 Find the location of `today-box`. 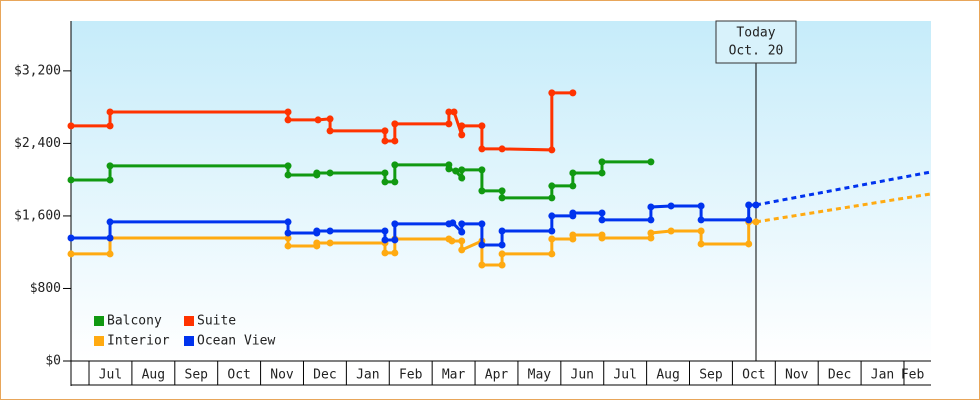

today-box is located at coordinates (756, 42).